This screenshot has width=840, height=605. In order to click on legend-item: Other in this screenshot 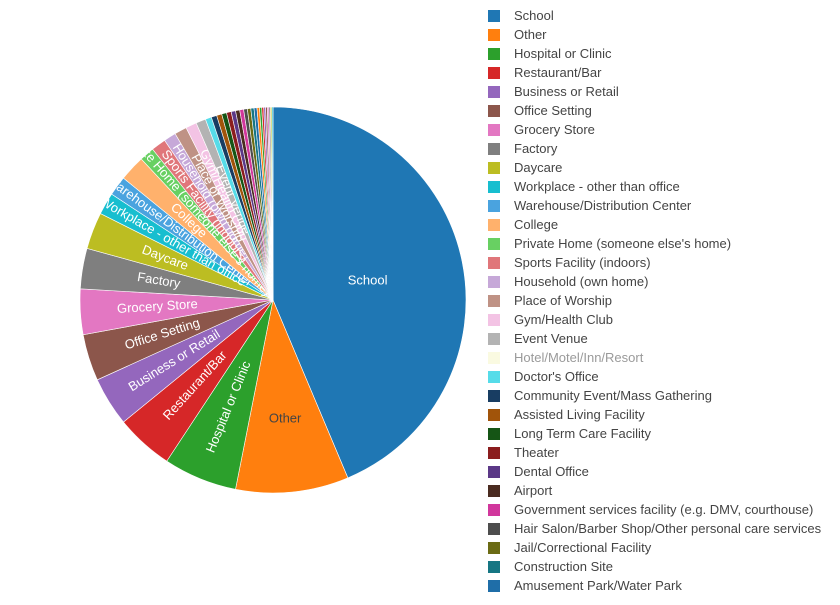, I will do `click(513, 34)`.